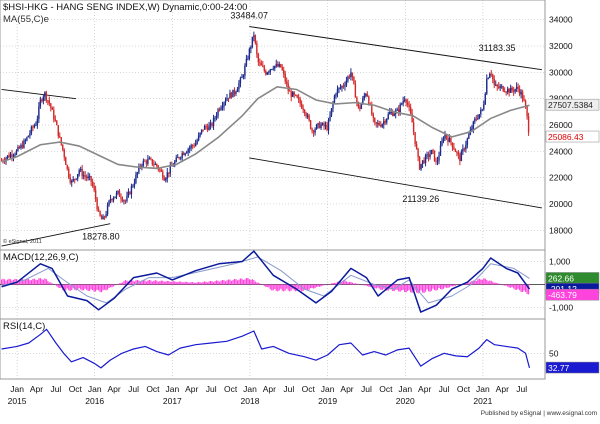  I want to click on price-ytick-label: 26000, so click(561, 125).